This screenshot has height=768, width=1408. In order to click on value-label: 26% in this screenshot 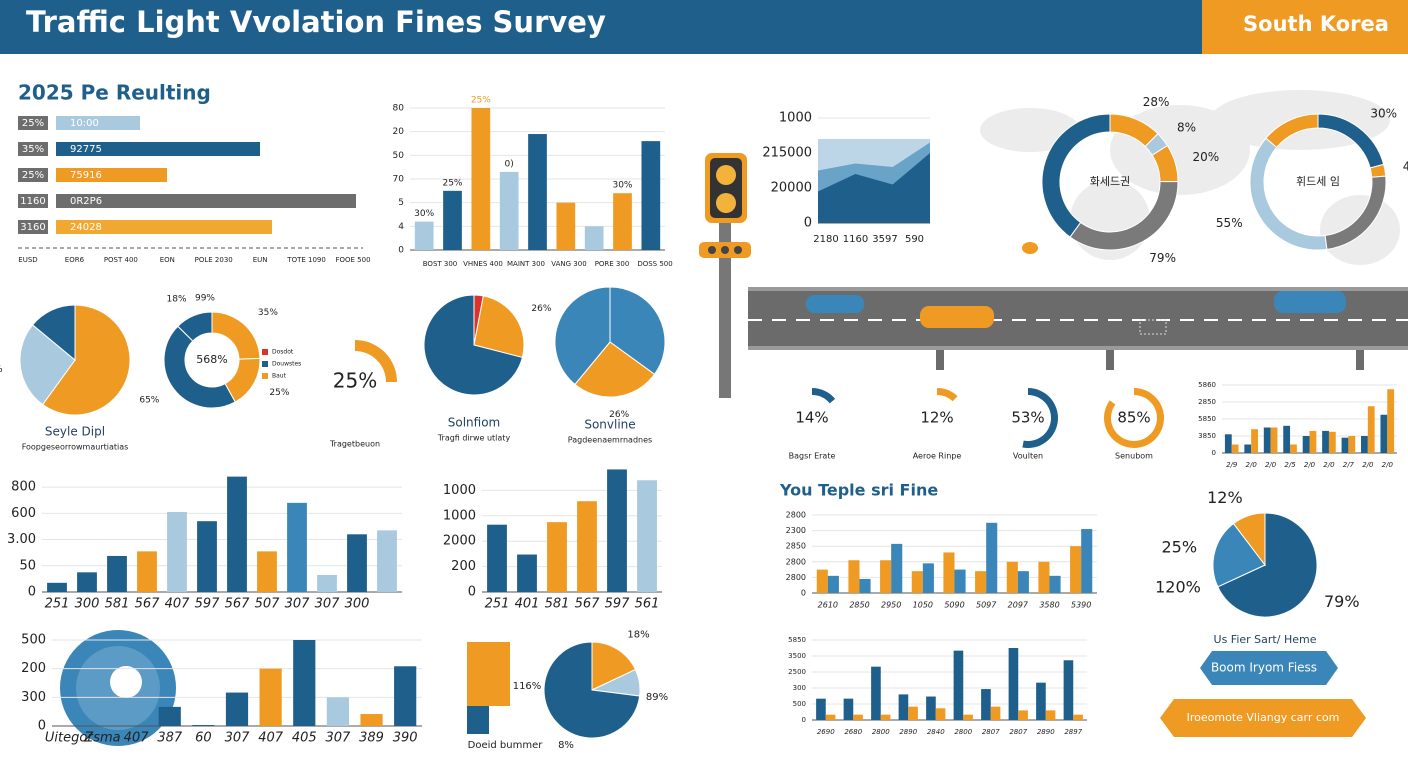, I will do `click(541, 309)`.